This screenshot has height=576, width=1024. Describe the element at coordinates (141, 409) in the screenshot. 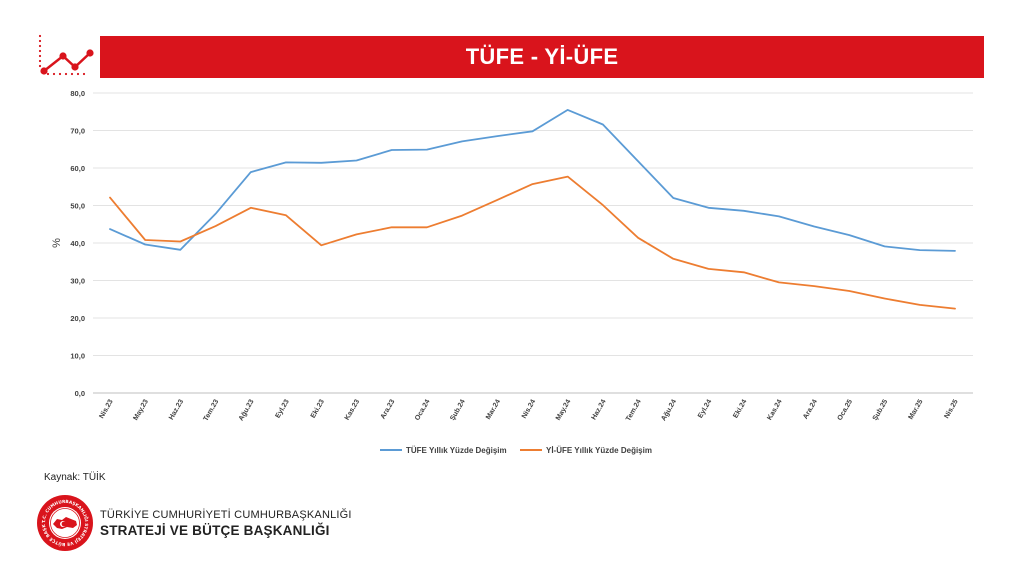

I see `x-tick-label: May.23` at that location.